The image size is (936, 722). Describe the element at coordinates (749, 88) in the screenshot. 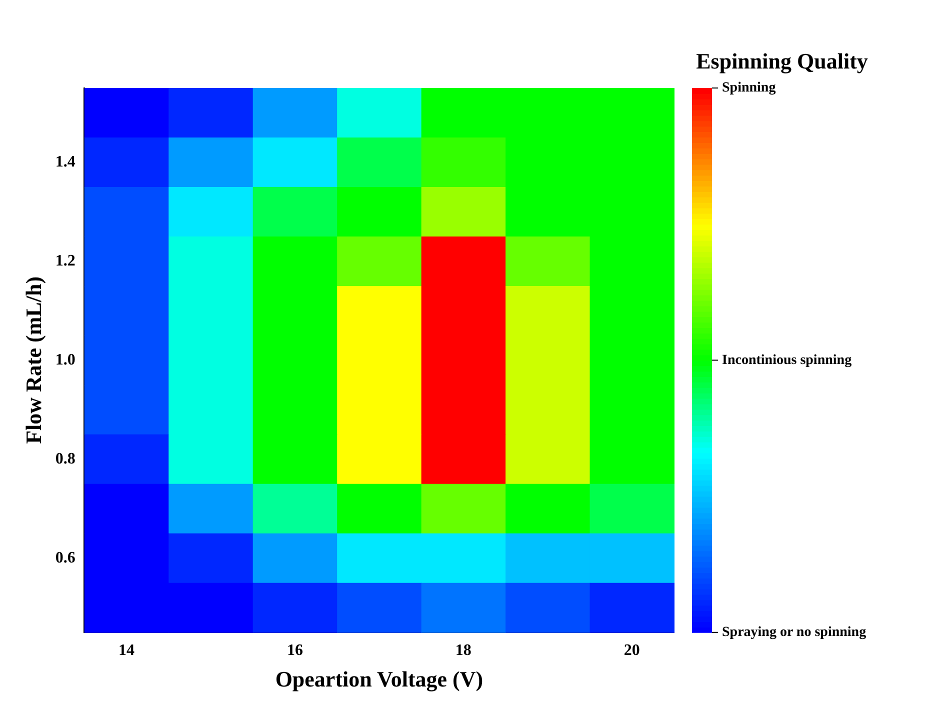

I see `color-bar-label: Spinning` at that location.